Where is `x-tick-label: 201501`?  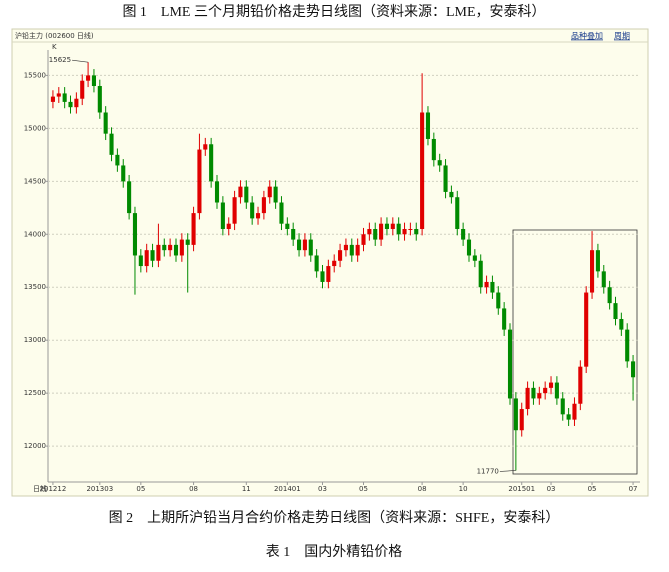
x-tick-label: 201501 is located at coordinates (521, 489).